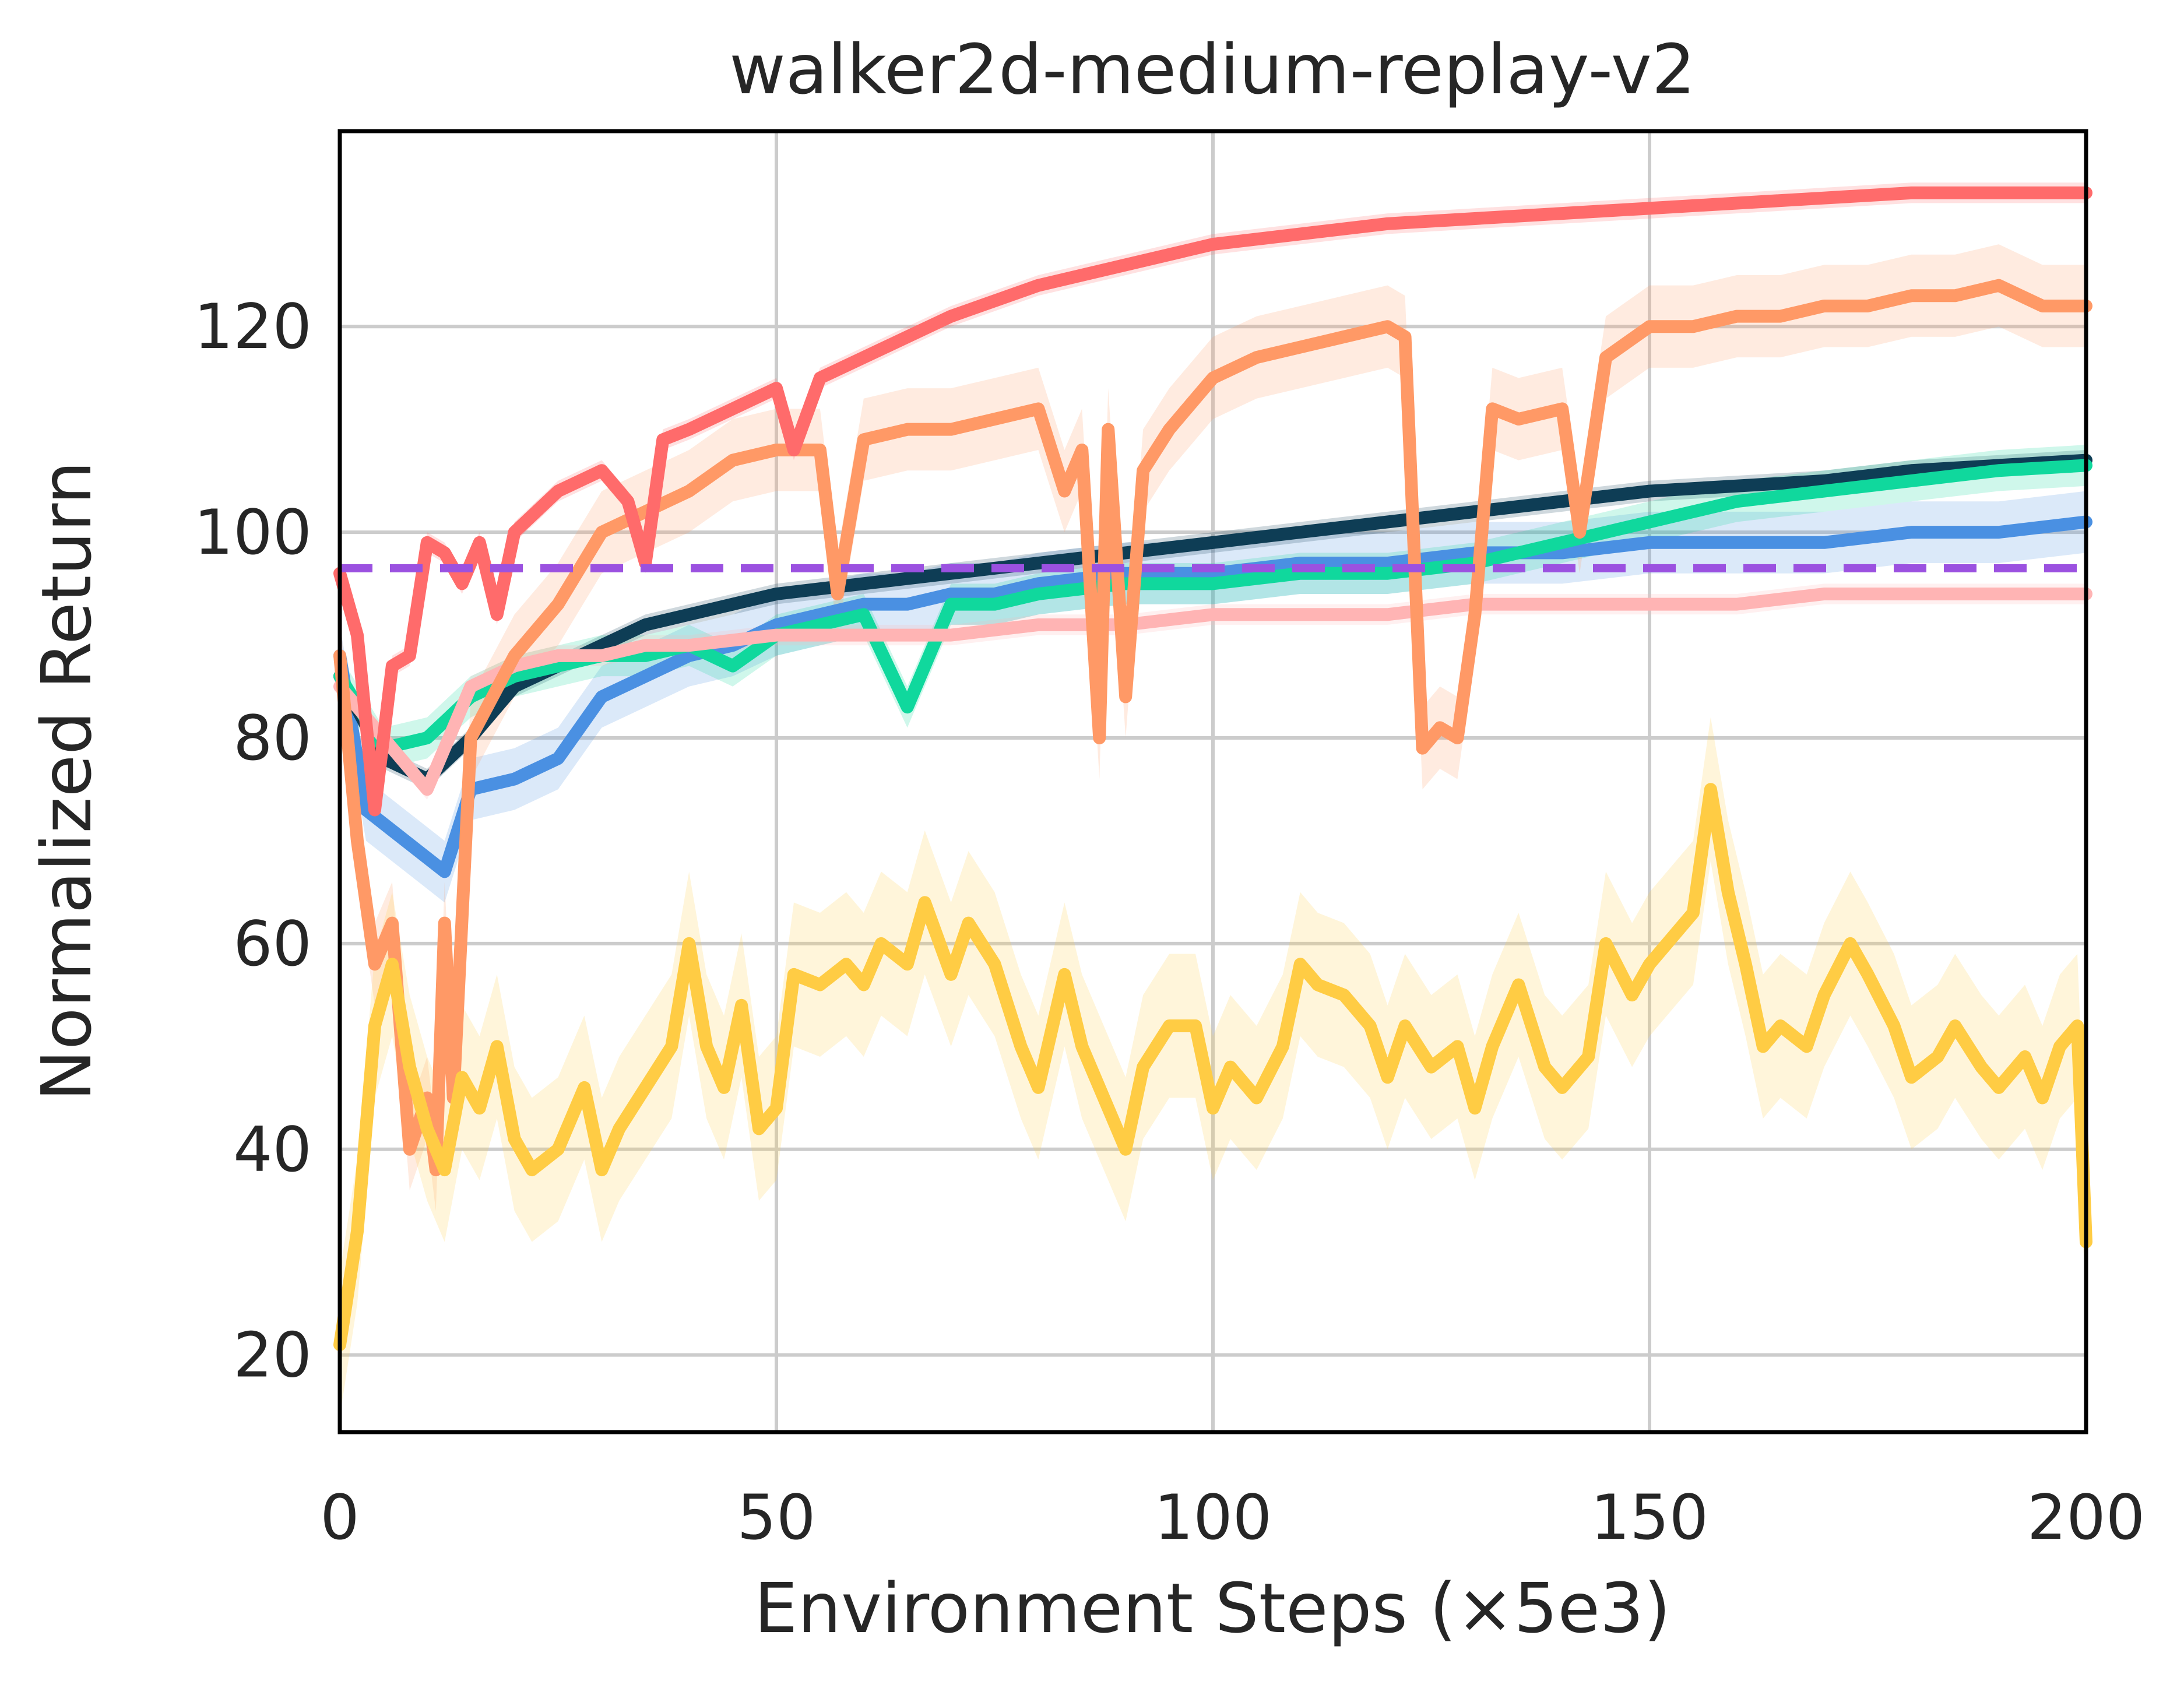 This screenshot has width=2184, height=1688. I want to click on x-tick-label: 50, so click(776, 1517).